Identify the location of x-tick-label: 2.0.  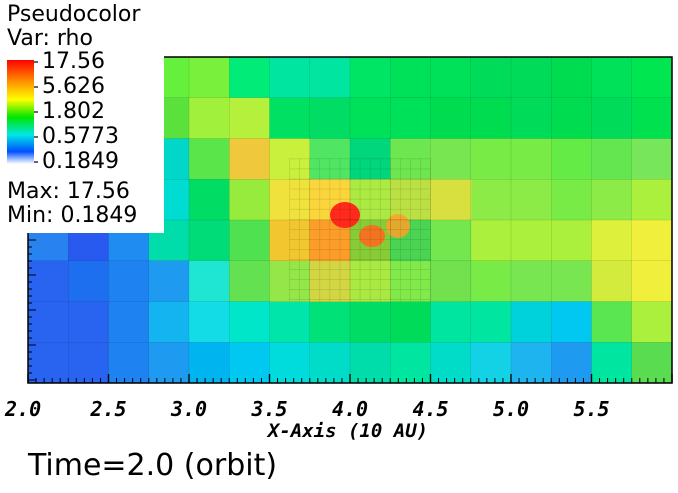
(22, 409).